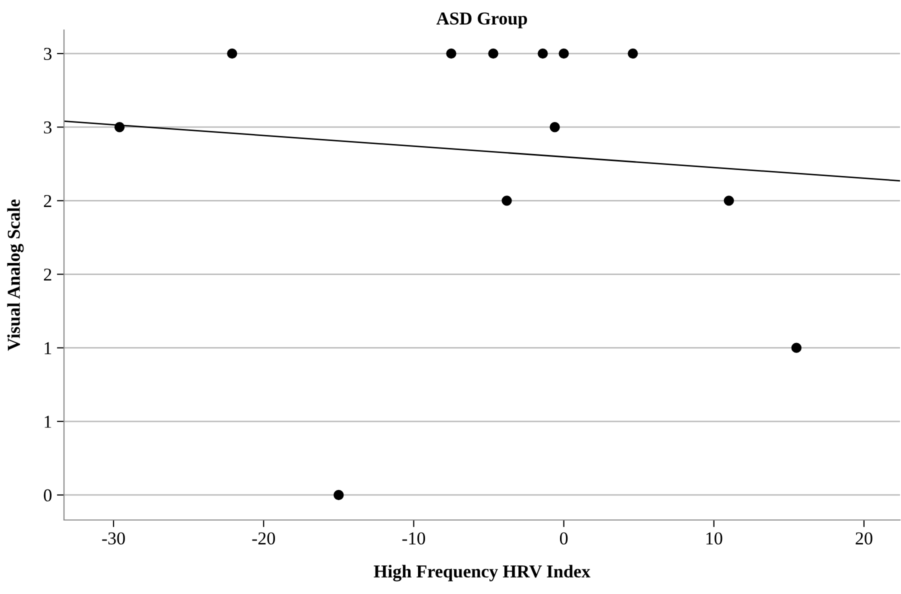 The width and height of the screenshot is (901, 594). I want to click on y-axis-title: Visual Analog Scale, so click(15, 275).